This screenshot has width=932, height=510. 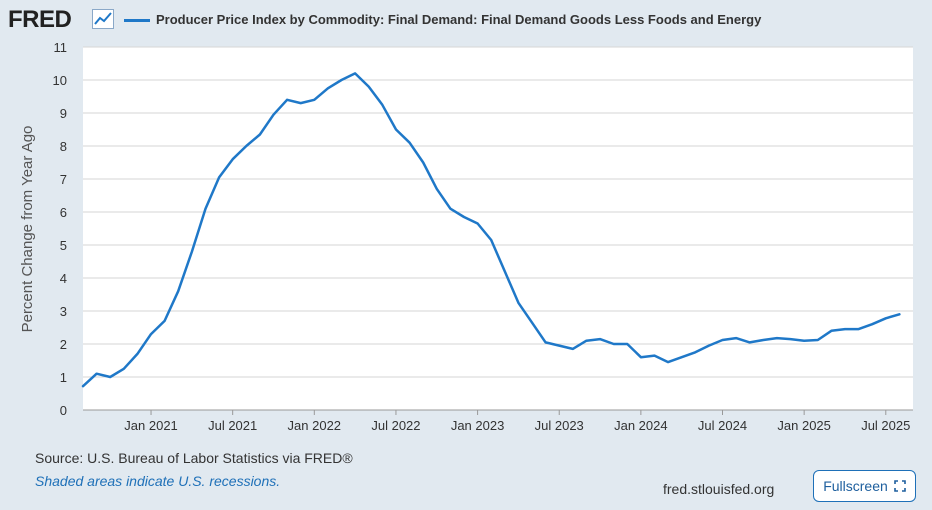 I want to click on legend-swatch, so click(x=137, y=20).